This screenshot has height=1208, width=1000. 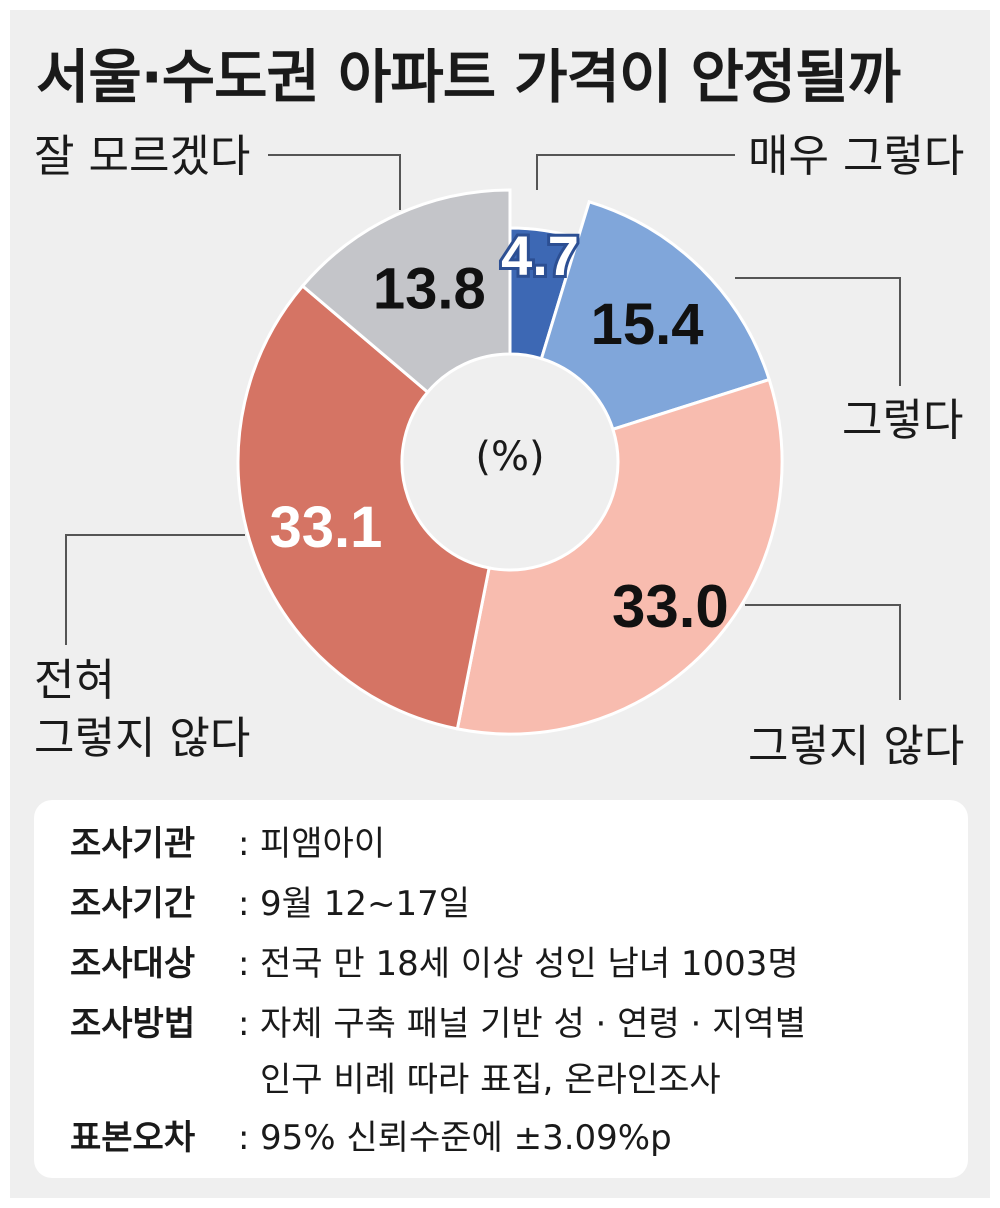 What do you see at coordinates (133, 904) in the screenshot?
I see `survey-key: 조사기간` at bounding box center [133, 904].